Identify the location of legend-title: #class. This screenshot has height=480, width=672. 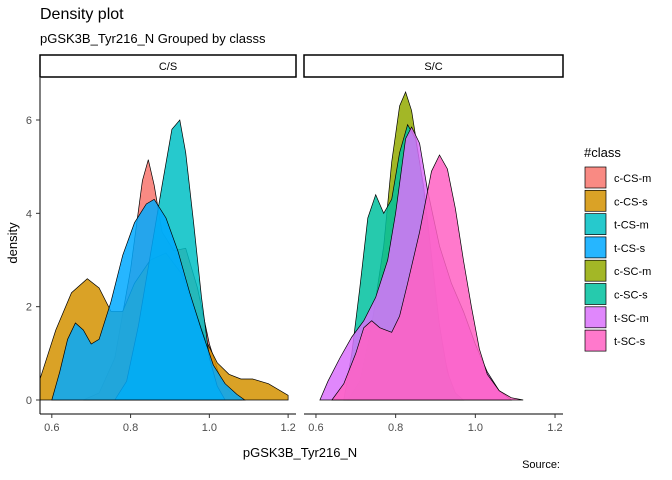
(602, 152).